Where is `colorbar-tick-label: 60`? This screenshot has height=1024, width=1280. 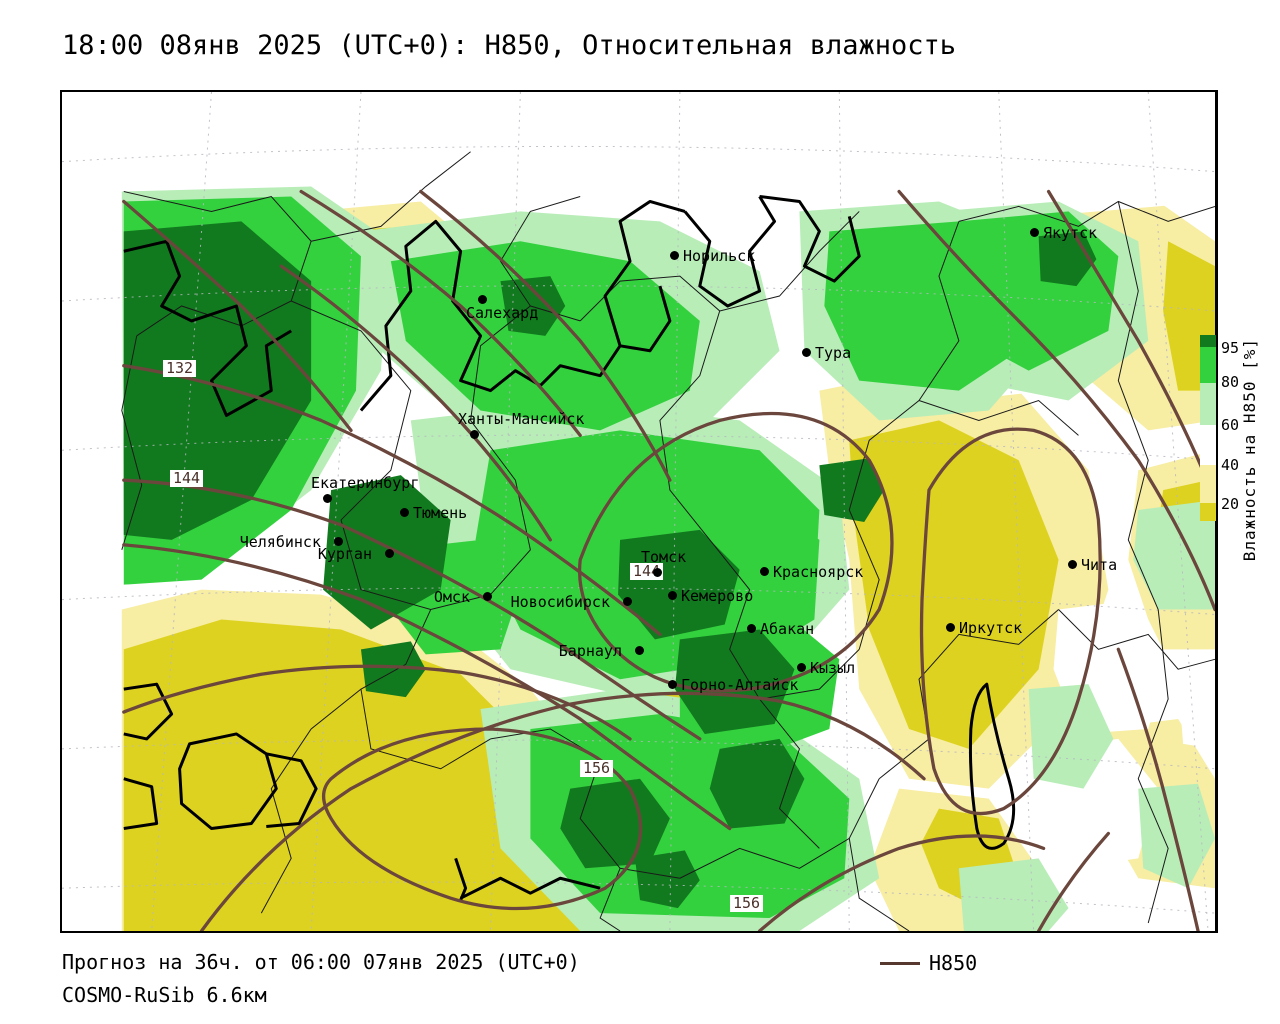
colorbar-tick-label: 60 is located at coordinates (1230, 425).